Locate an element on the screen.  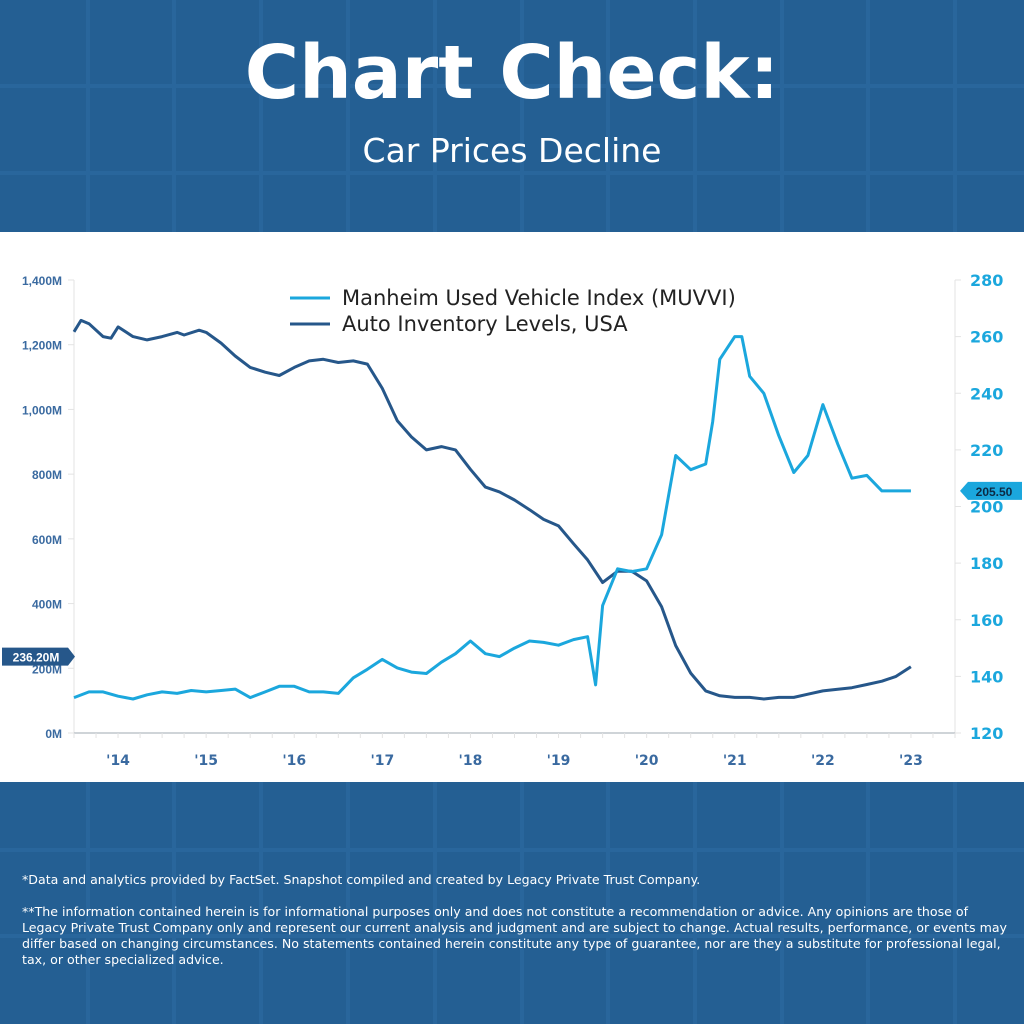
right-tick-label: 200 is located at coordinates (986, 507).